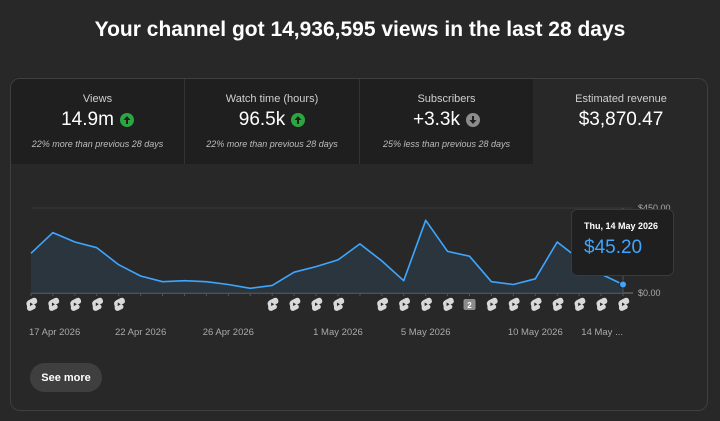 The image size is (720, 421). Describe the element at coordinates (338, 332) in the screenshot. I see `x-tick-label: 1 May 2026` at that location.